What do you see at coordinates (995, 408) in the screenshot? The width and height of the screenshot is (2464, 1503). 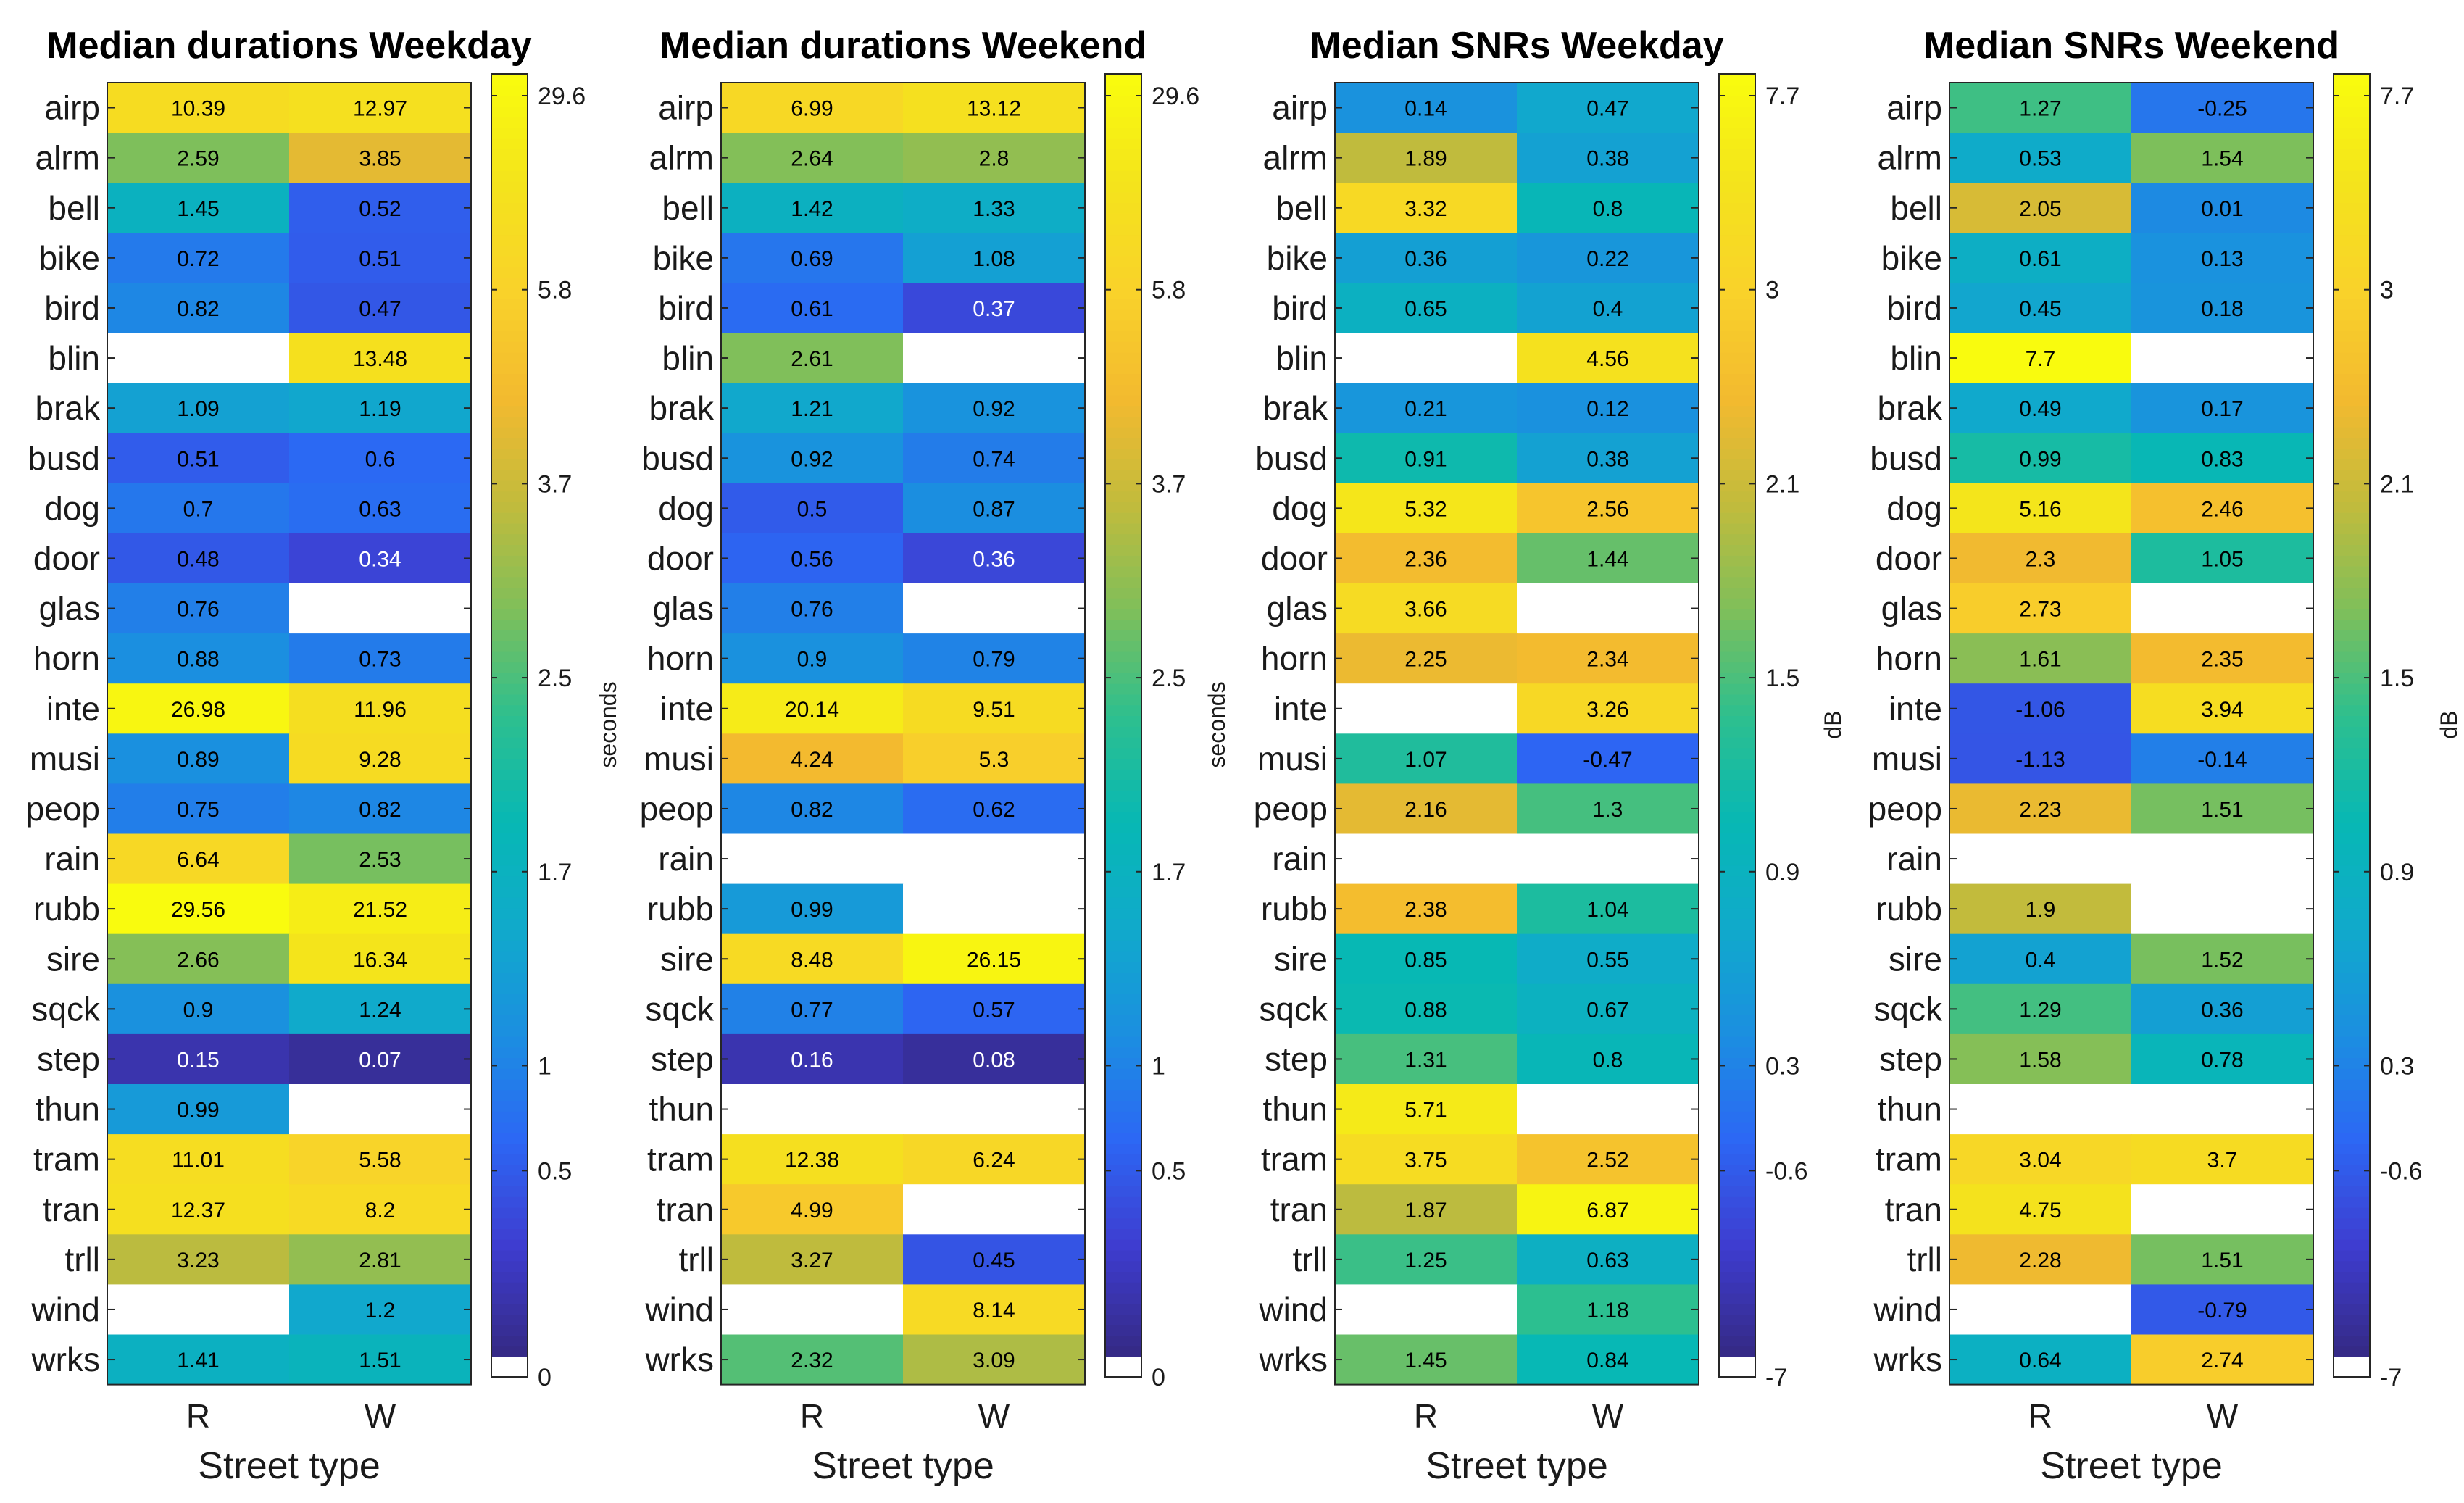 I see `heatmap-cell-brak-W` at bounding box center [995, 408].